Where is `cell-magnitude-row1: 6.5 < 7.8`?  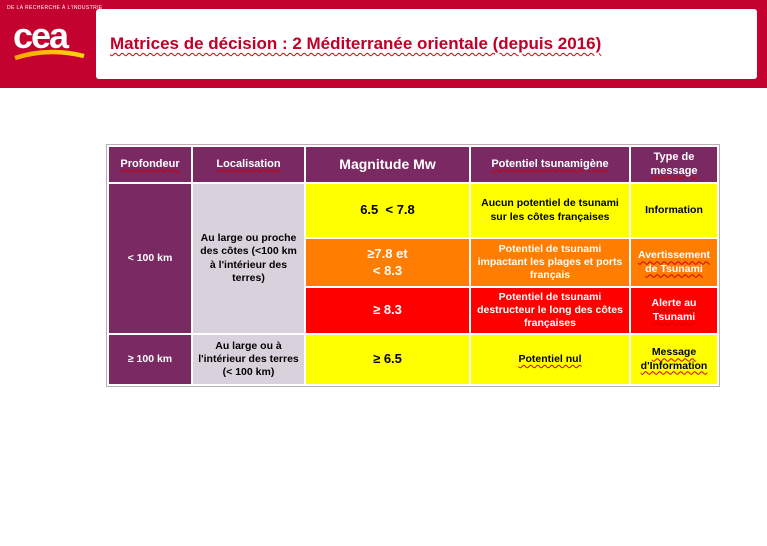
cell-magnitude-row1: 6.5 < 7.8 is located at coordinates (387, 210).